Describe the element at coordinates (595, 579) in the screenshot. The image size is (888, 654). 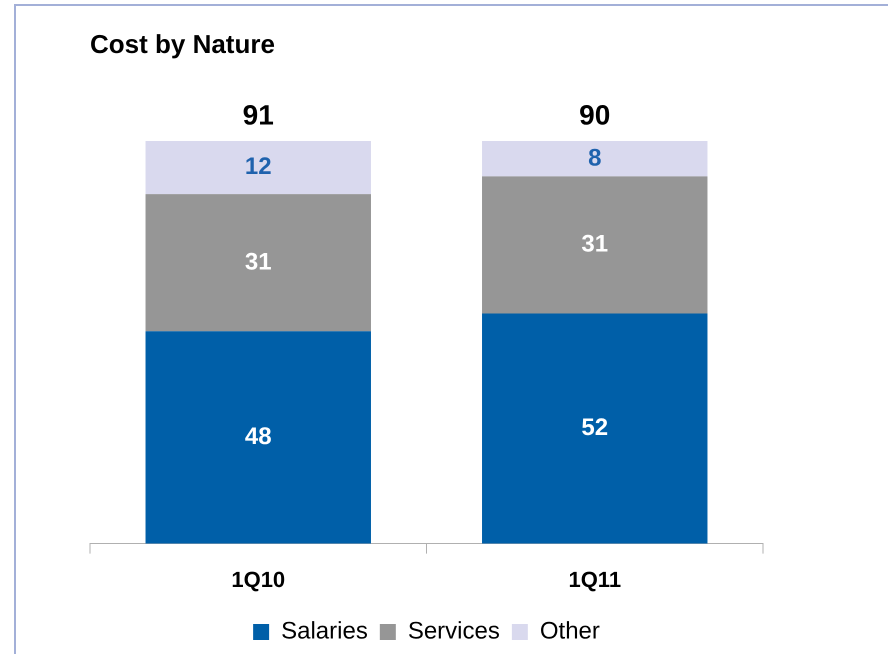
I see `x-tick-label: 1Q11` at that location.